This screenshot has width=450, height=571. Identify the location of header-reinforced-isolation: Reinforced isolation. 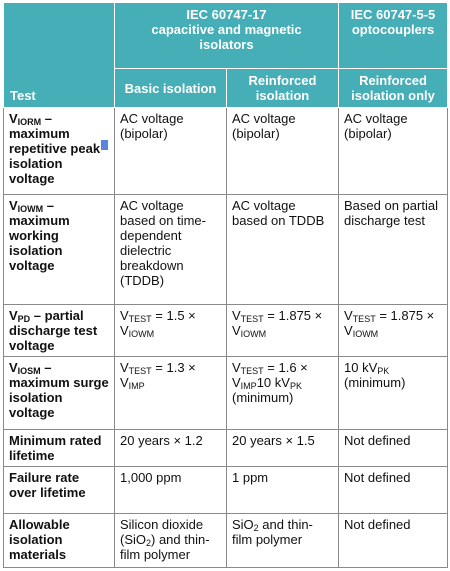
(282, 88).